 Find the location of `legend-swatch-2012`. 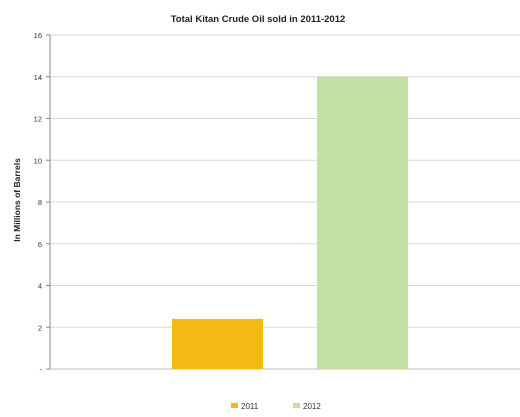

legend-swatch-2012 is located at coordinates (296, 405).